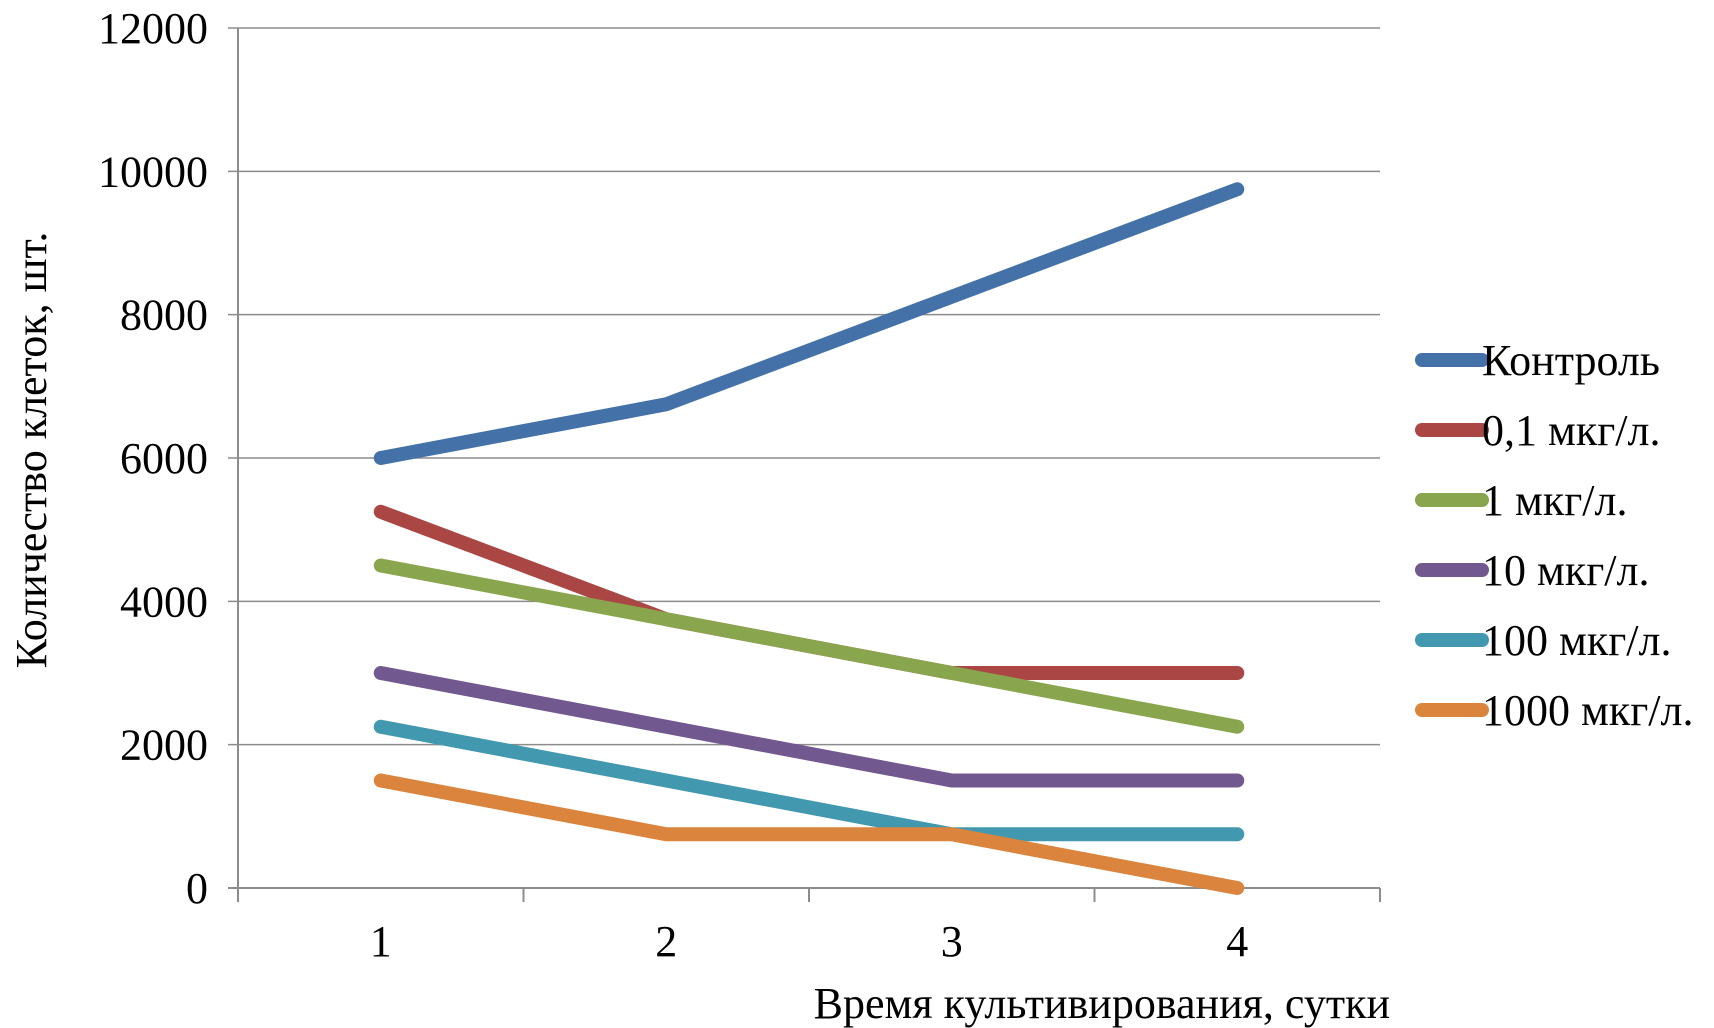 This screenshot has height=1028, width=1714. What do you see at coordinates (153, 171) in the screenshot?
I see `y-tick-label: 10000` at bounding box center [153, 171].